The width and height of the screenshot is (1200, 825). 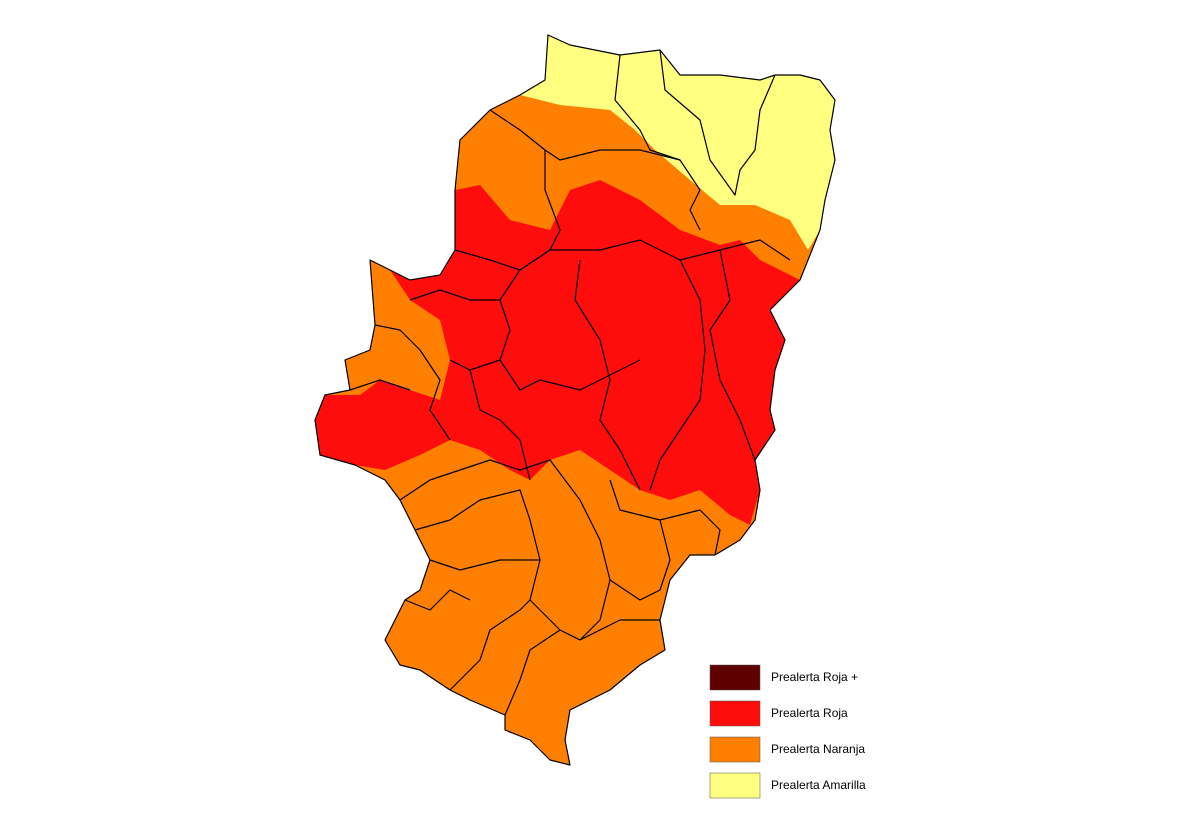 I want to click on legend-label: Prealerta Roja +, so click(x=814, y=677).